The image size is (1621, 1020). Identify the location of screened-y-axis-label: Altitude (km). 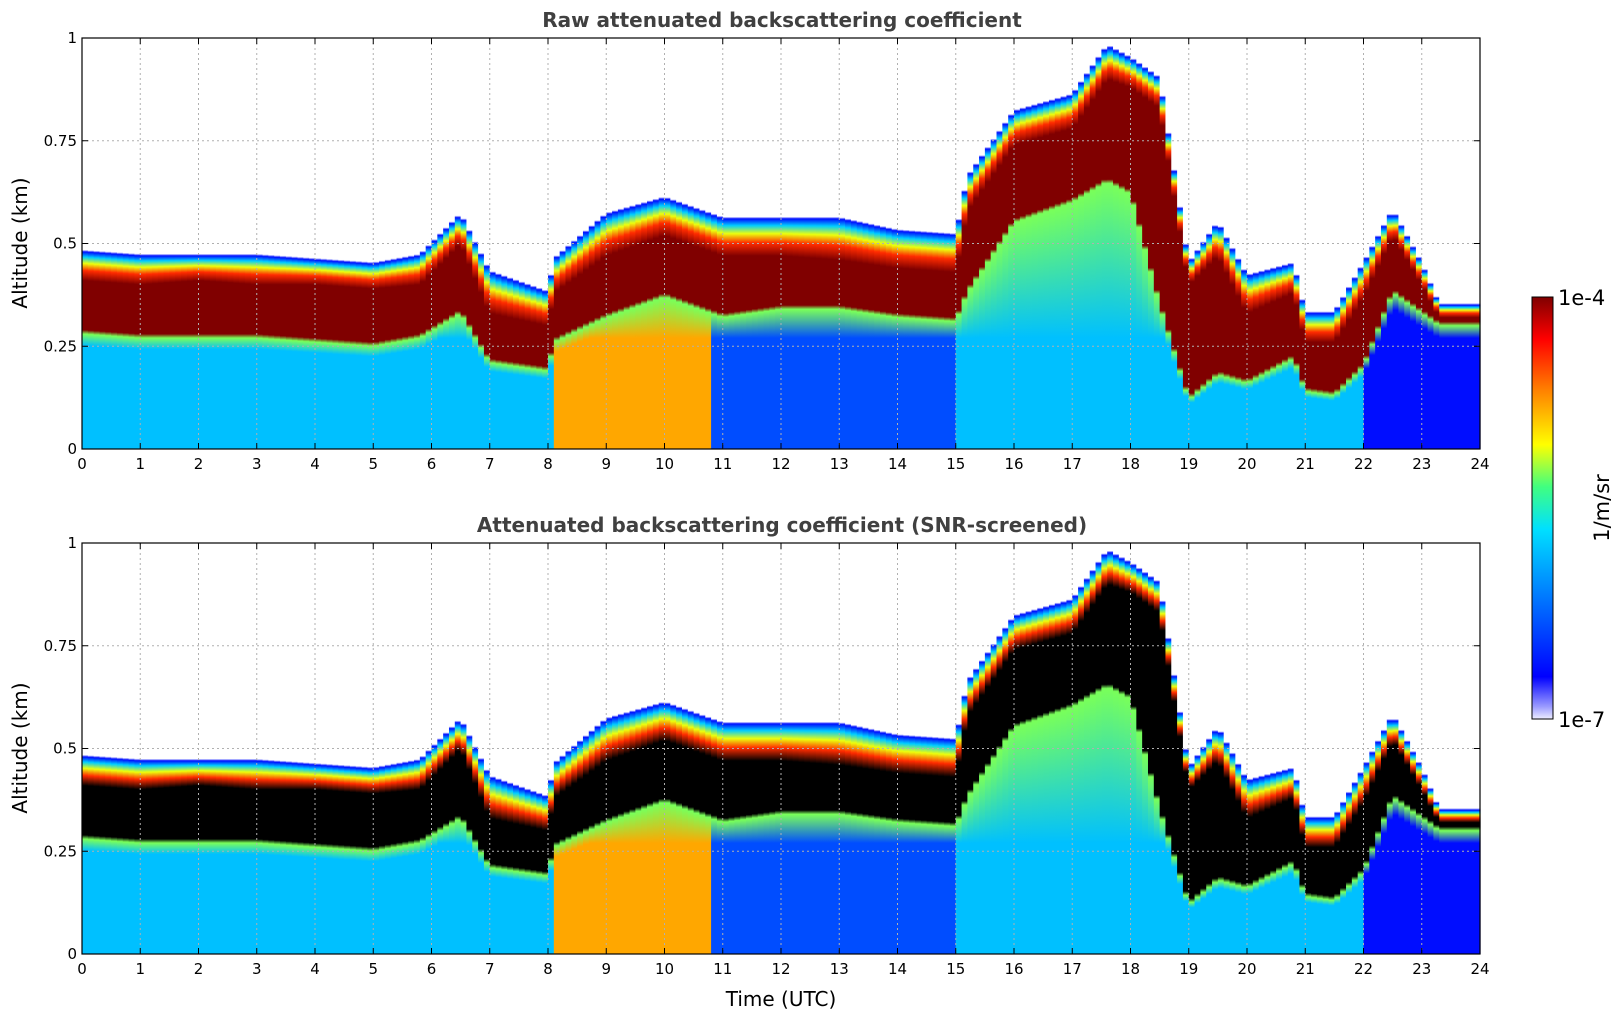
(20, 747).